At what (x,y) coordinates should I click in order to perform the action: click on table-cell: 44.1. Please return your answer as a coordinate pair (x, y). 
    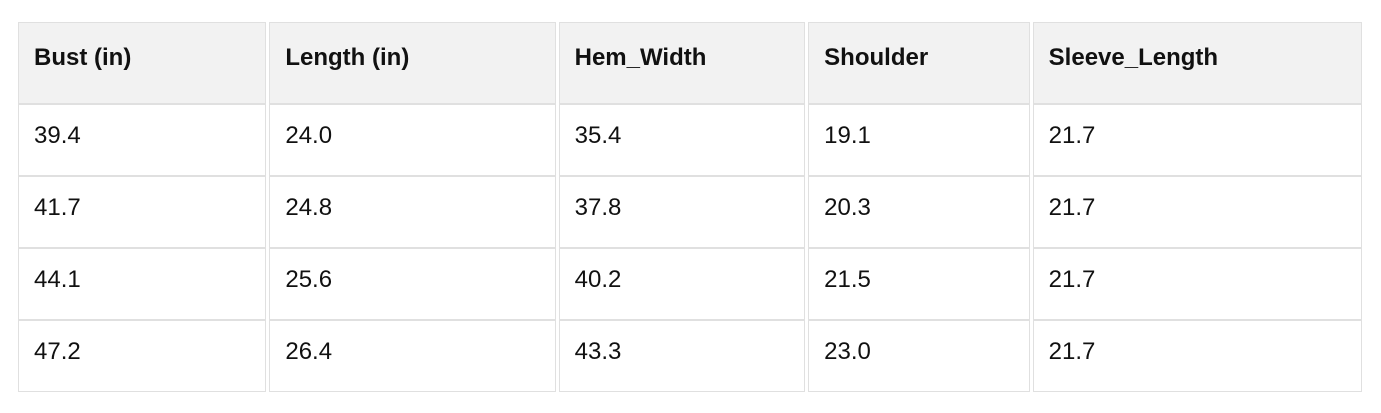
    Looking at the image, I should click on (142, 284).